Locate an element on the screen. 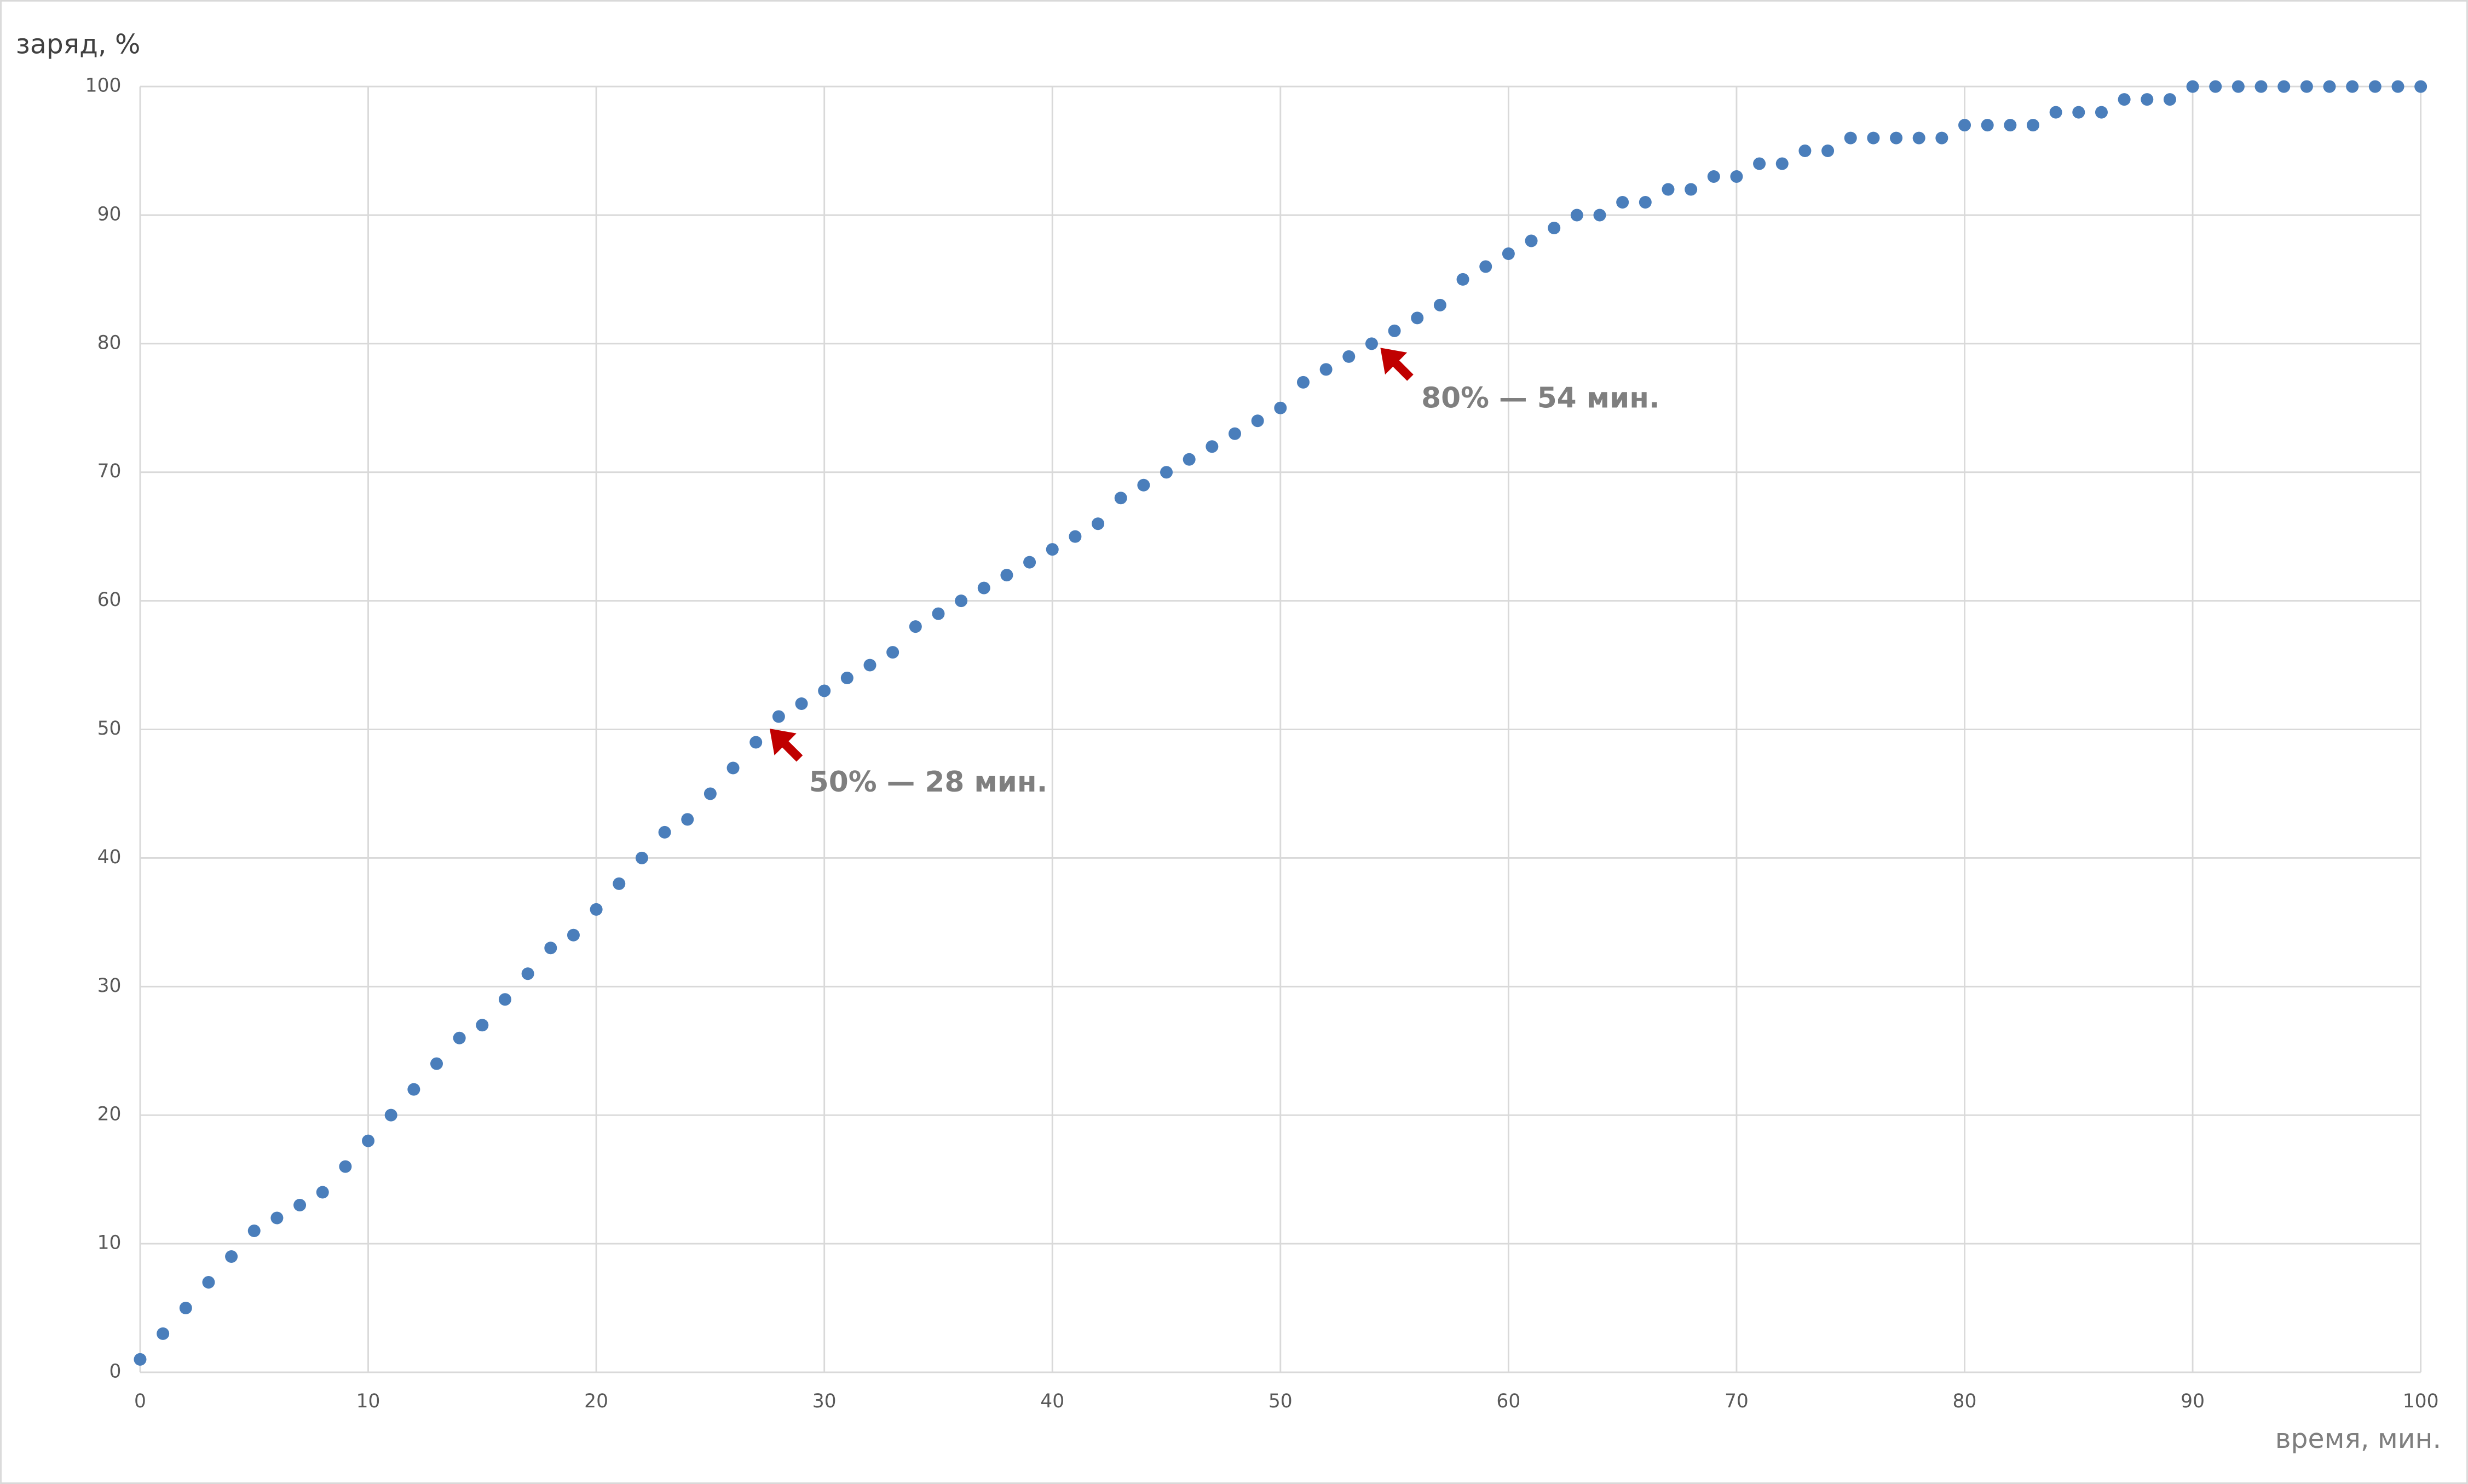  annotation: 80% — 54 мин. is located at coordinates (1540, 398).